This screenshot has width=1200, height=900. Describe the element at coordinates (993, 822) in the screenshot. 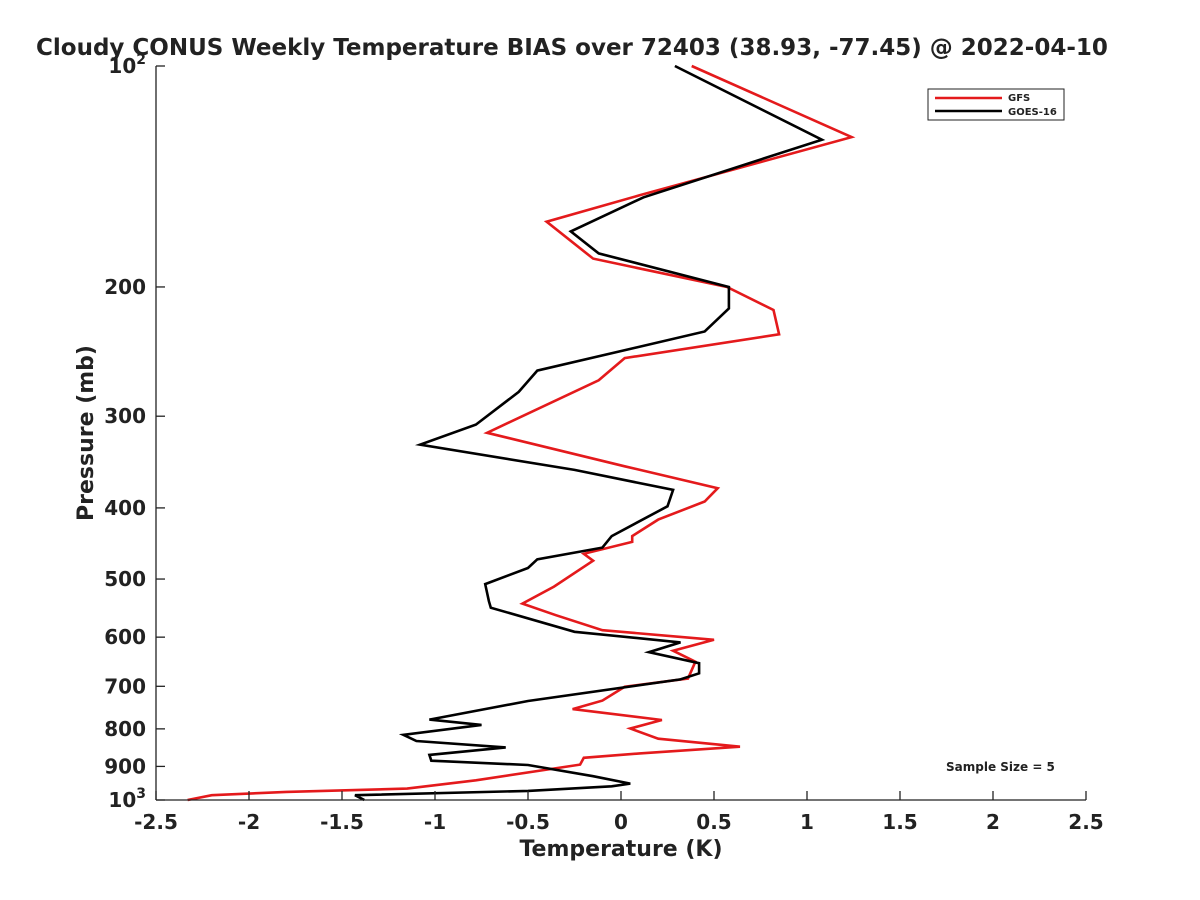

I see `x-tick-label: 2` at that location.